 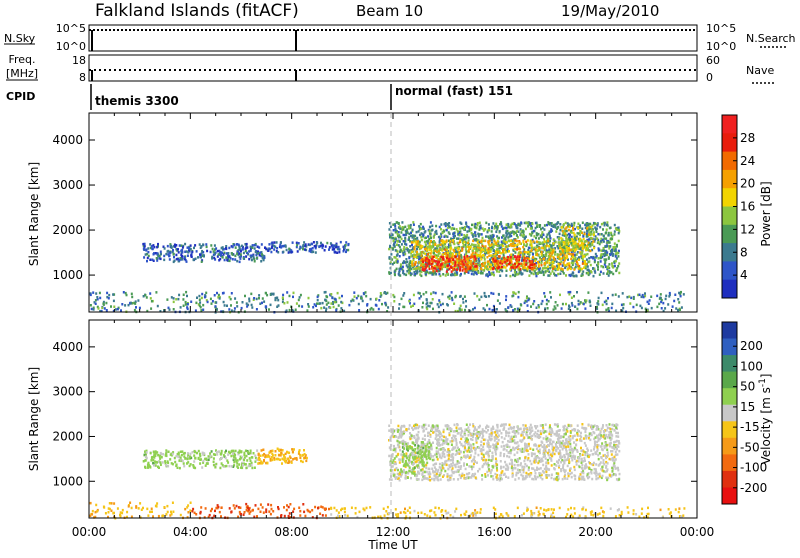 What do you see at coordinates (67, 185) in the screenshot?
I see `power-ytick-label: 3000` at bounding box center [67, 185].